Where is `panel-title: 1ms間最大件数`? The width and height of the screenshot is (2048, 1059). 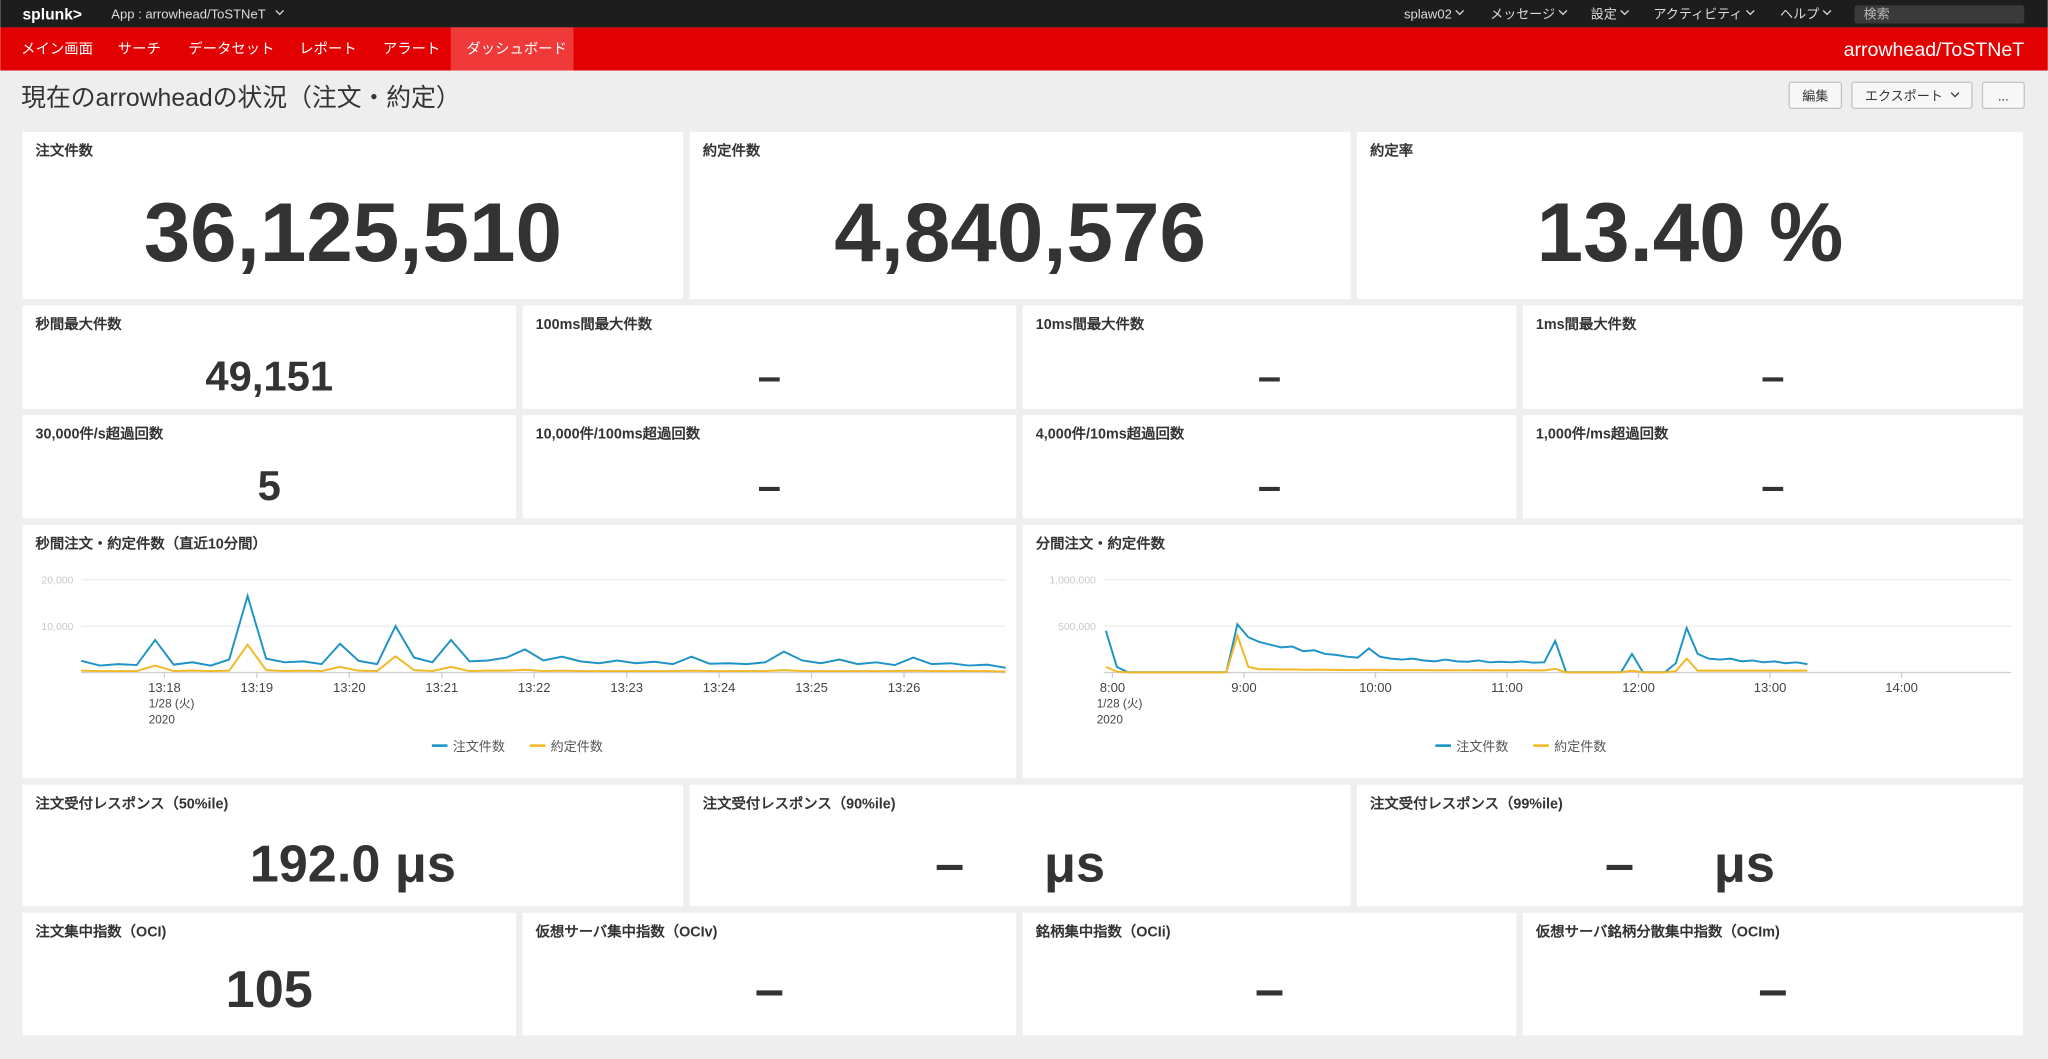 panel-title: 1ms間最大件数 is located at coordinates (1586, 324).